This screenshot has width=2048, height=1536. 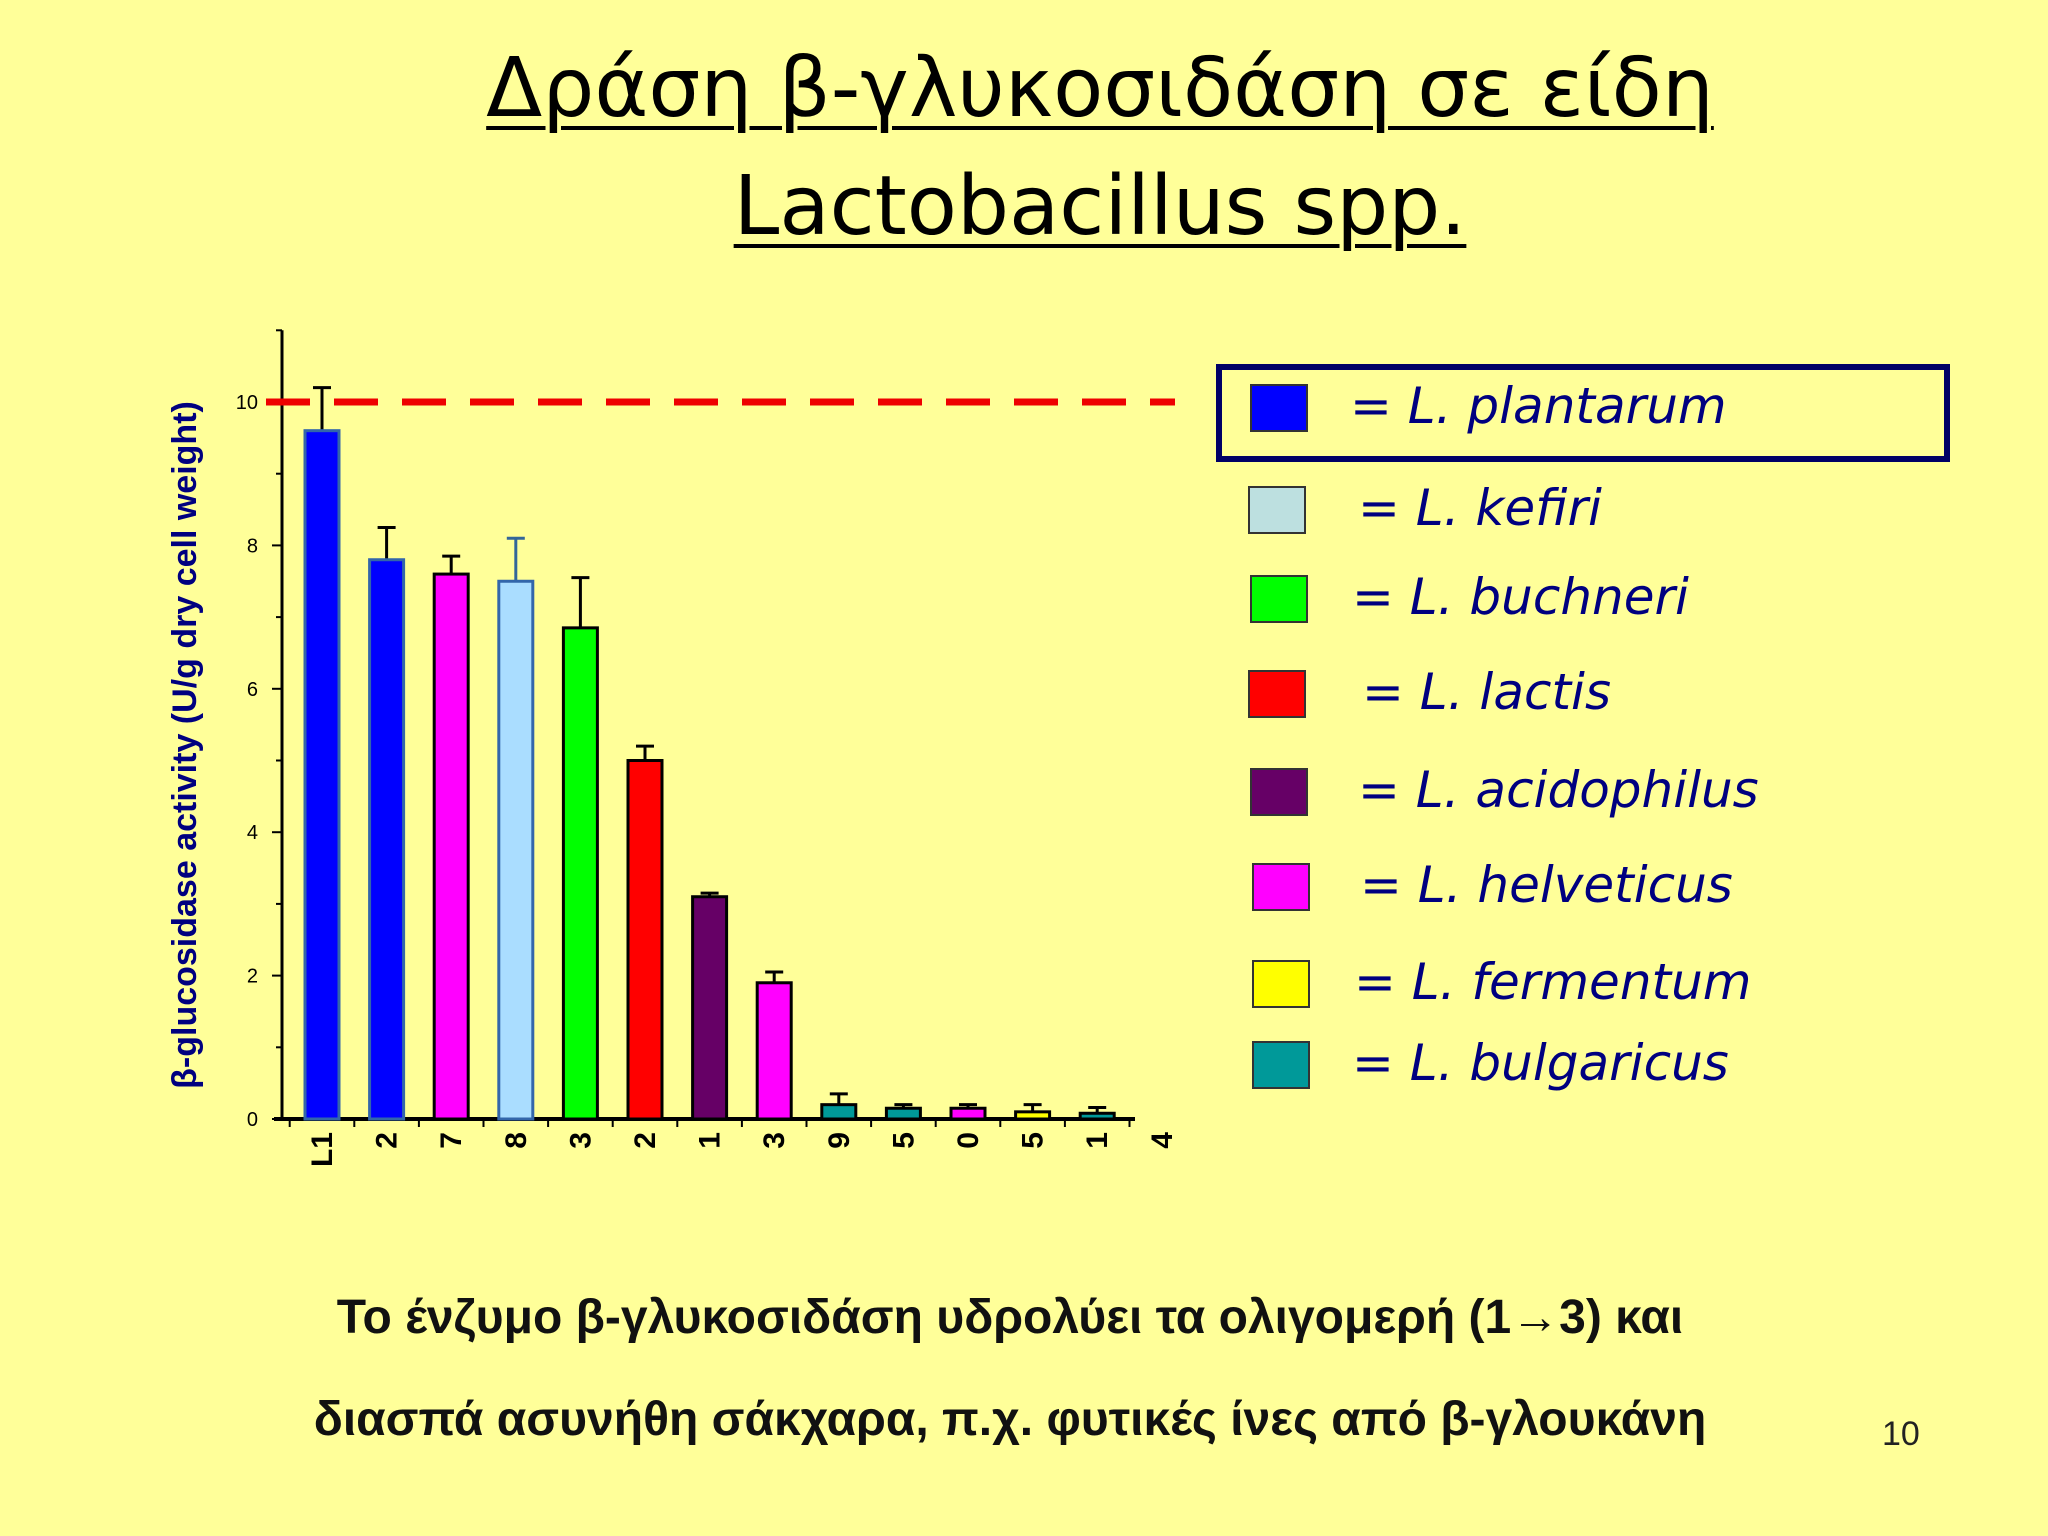 What do you see at coordinates (1281, 1065) in the screenshot?
I see `legend-swatch-bulgaricus` at bounding box center [1281, 1065].